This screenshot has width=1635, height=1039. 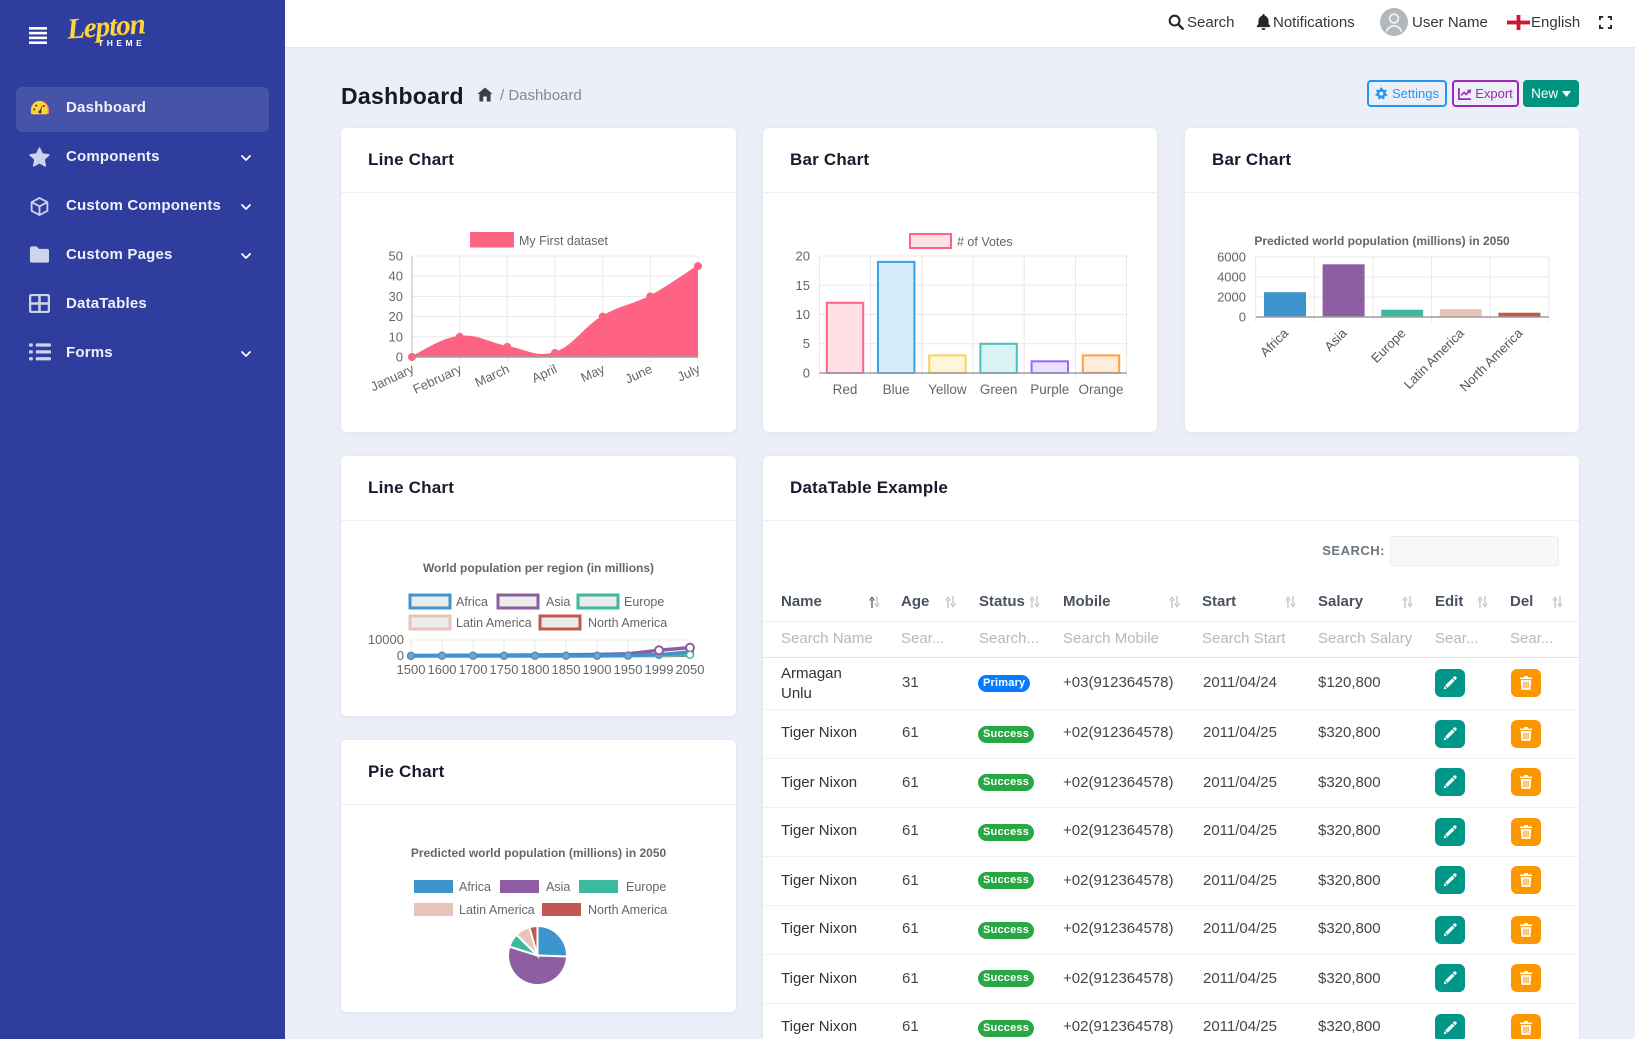 What do you see at coordinates (1049, 389) in the screenshot?
I see `svg-text: Purple` at bounding box center [1049, 389].